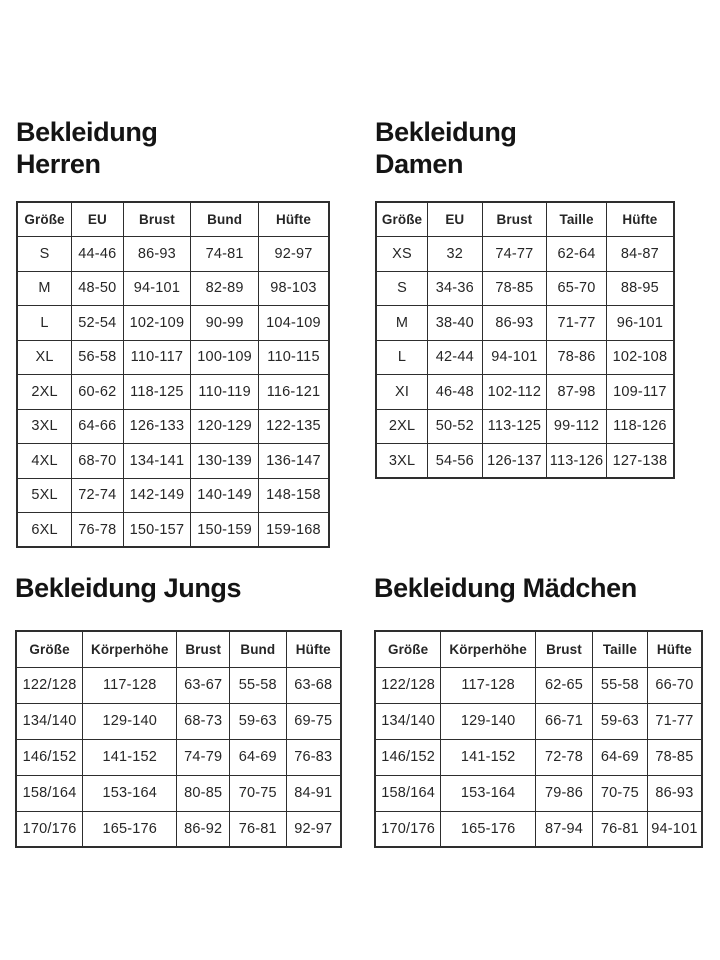 The height and width of the screenshot is (960, 720). I want to click on table-row: 4XL 68-70 134-141 130-139 136-147, so click(173, 461).